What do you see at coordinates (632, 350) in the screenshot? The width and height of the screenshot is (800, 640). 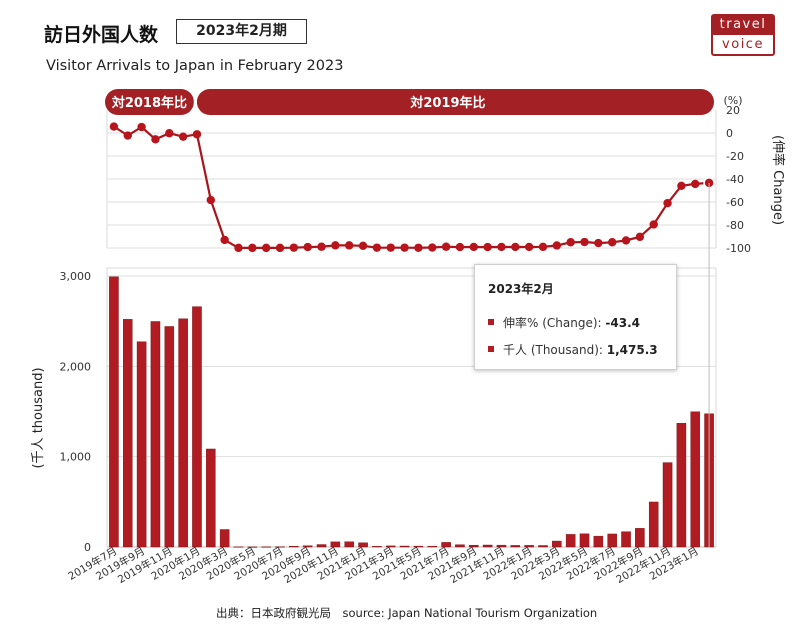 I see `tooltip-thousand-value: 1,475.3` at bounding box center [632, 350].